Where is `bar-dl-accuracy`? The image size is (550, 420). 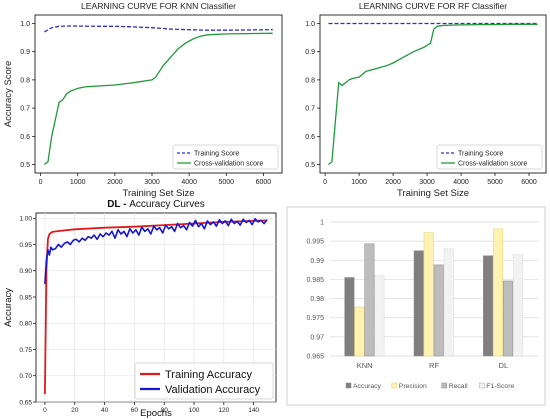
bar-dl-accuracy is located at coordinates (488, 306).